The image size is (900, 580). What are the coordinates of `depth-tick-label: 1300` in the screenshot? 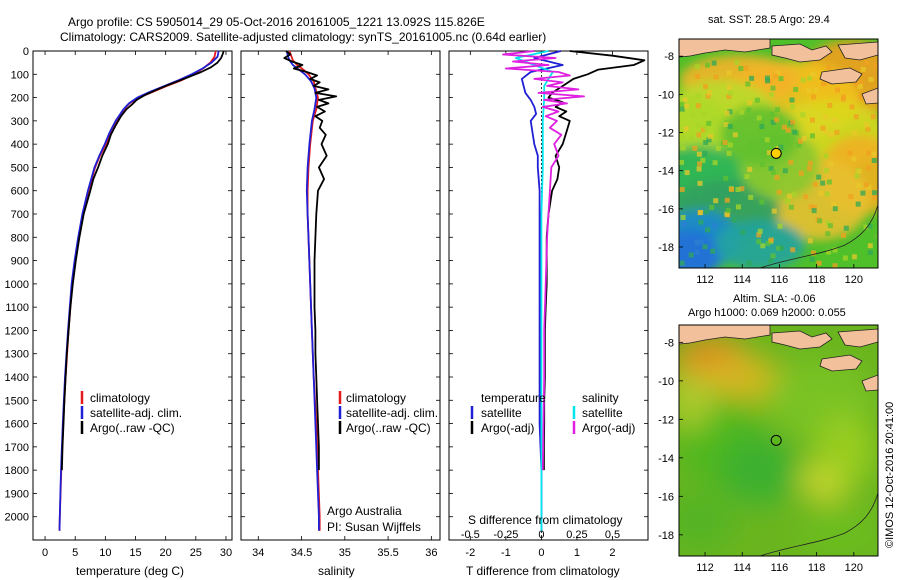 It's located at (17, 355).